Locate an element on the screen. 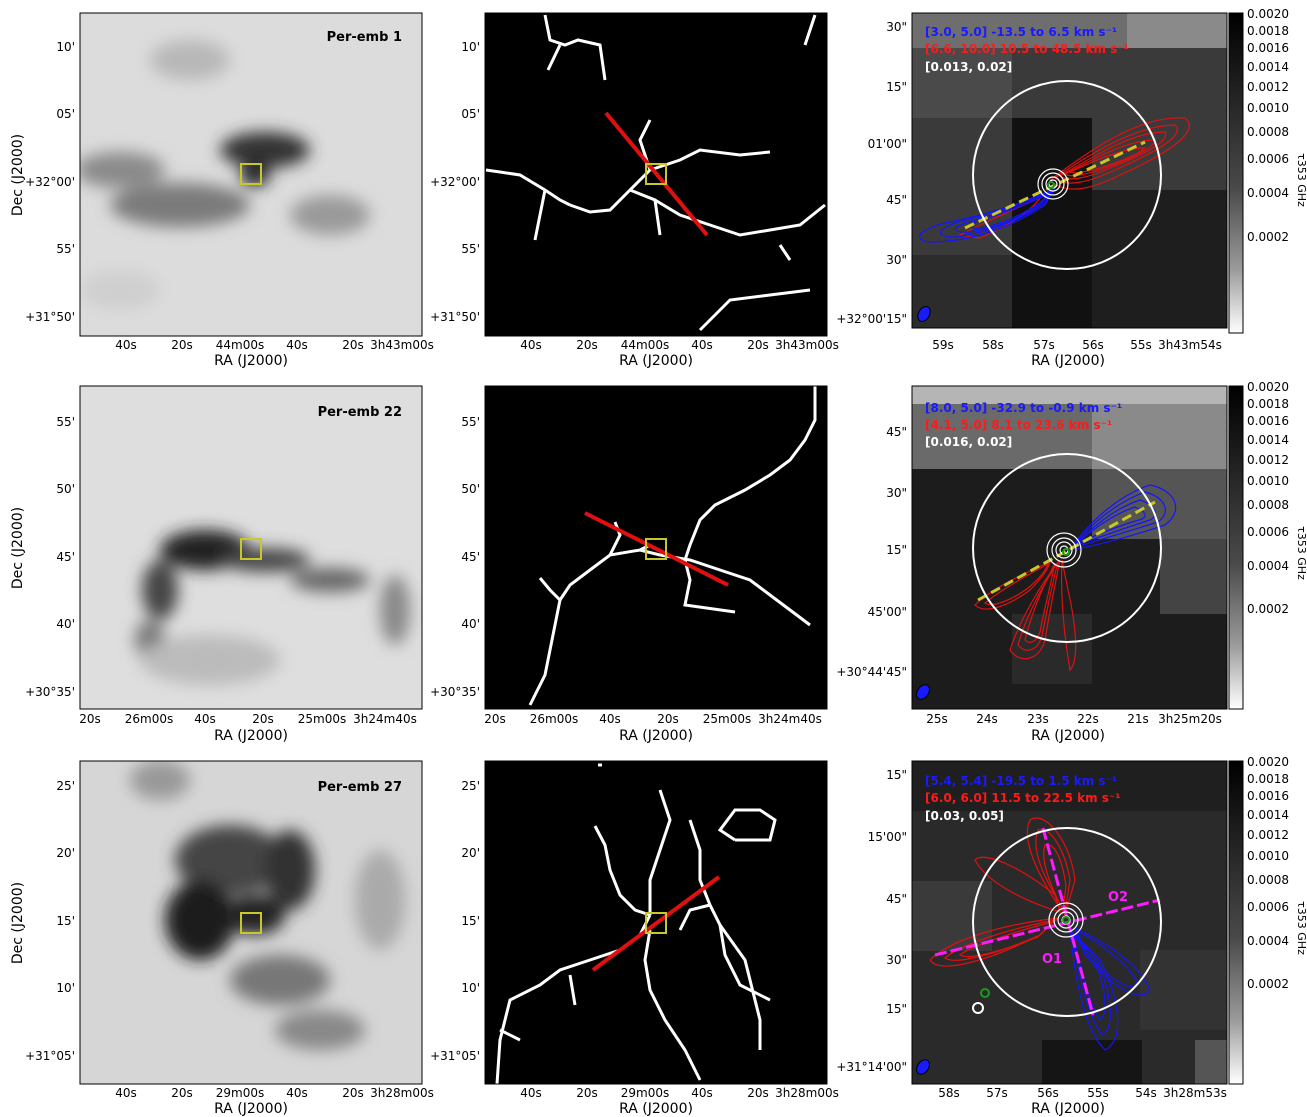 The width and height of the screenshot is (1307, 1117). legend-blue: [8.0, 5.0] -32.9 to -0.9 km s⁻¹ is located at coordinates (1023, 408).